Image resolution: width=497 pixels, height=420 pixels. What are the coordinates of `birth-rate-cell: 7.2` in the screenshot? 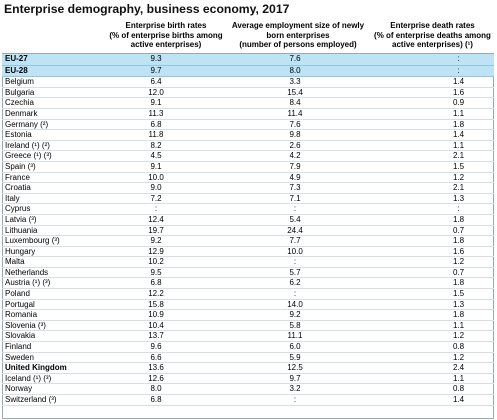 It's located at (166, 199).